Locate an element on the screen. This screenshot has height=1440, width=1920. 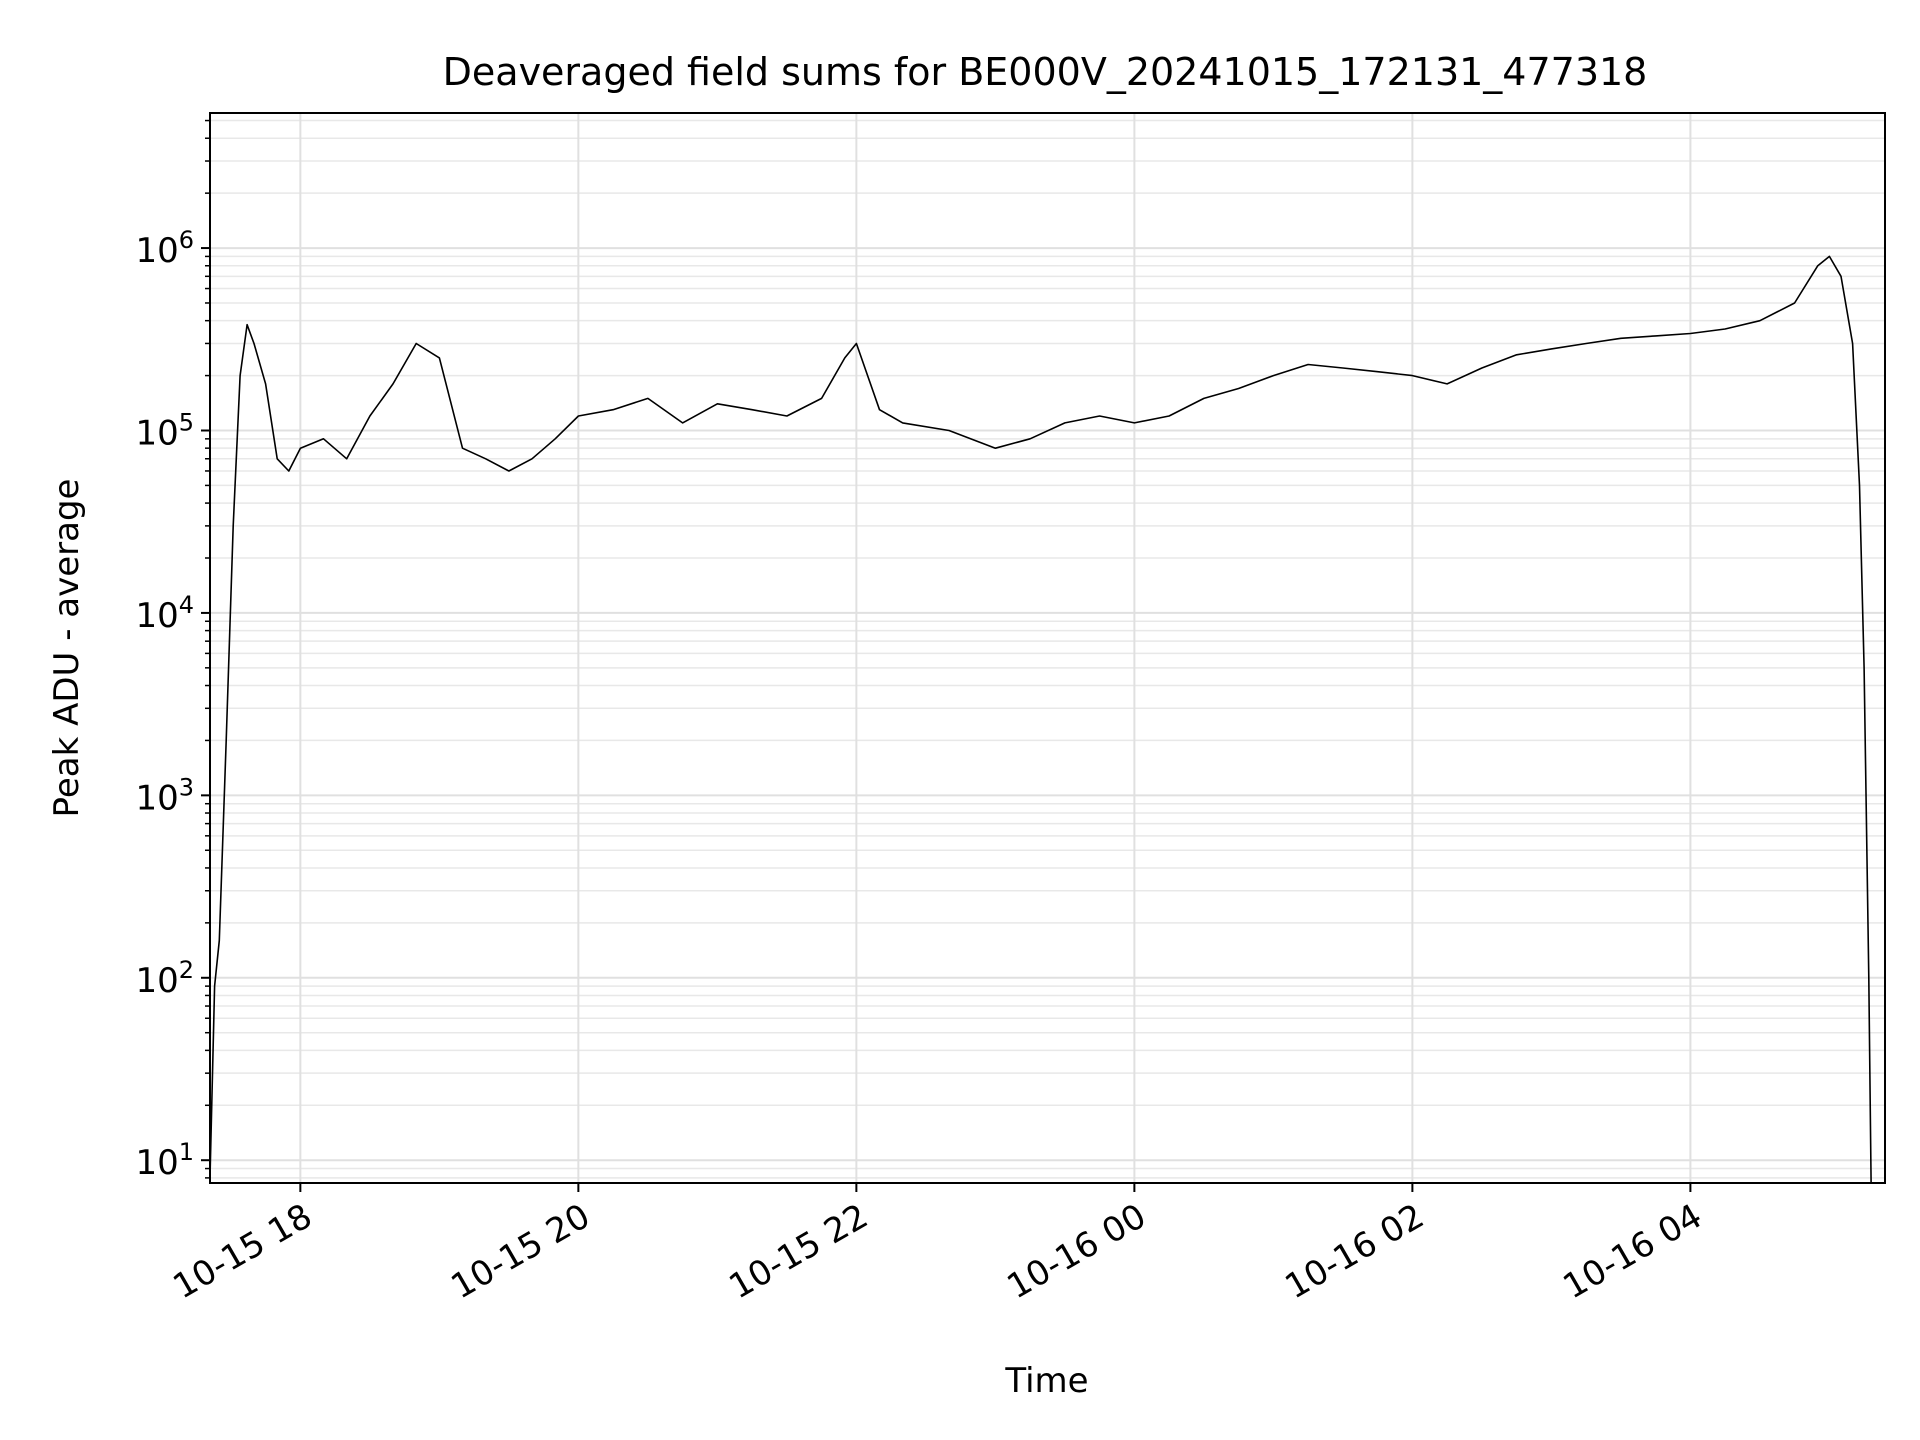
y-tick-label: 10⁴ is located at coordinates (164, 613).